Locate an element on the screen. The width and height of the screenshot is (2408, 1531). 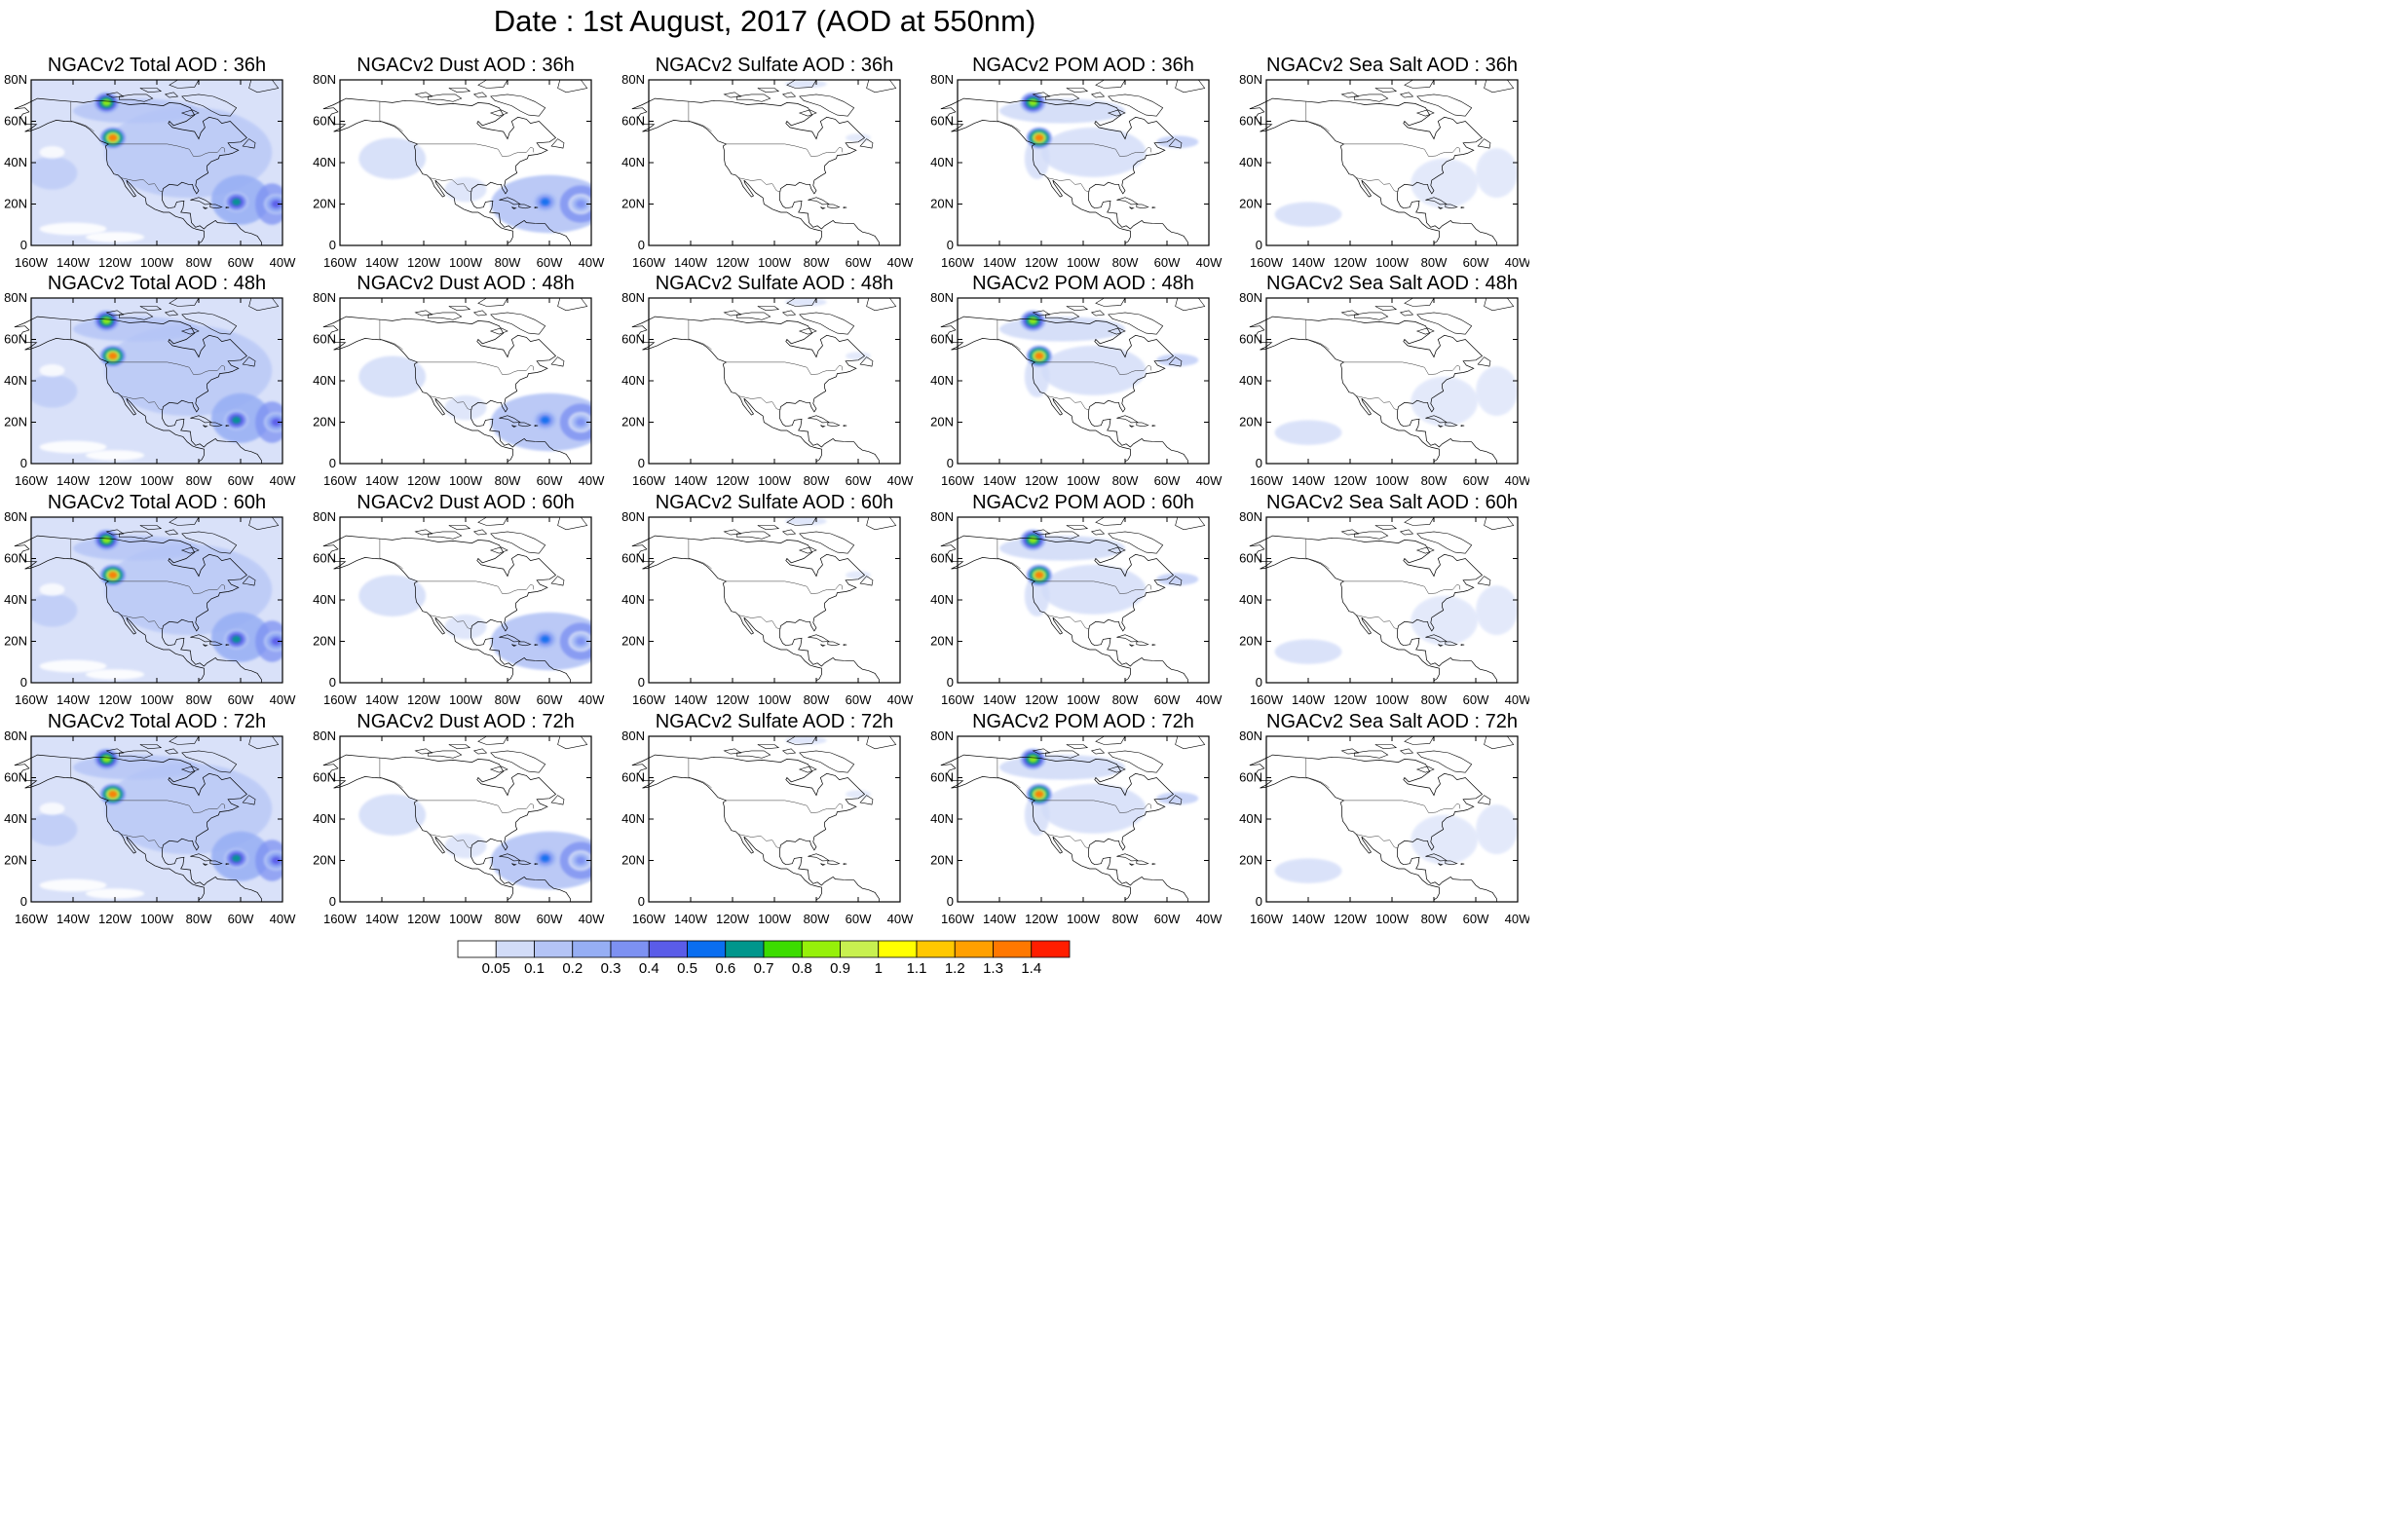
y-tick-label: 80N is located at coordinates (15, 79).